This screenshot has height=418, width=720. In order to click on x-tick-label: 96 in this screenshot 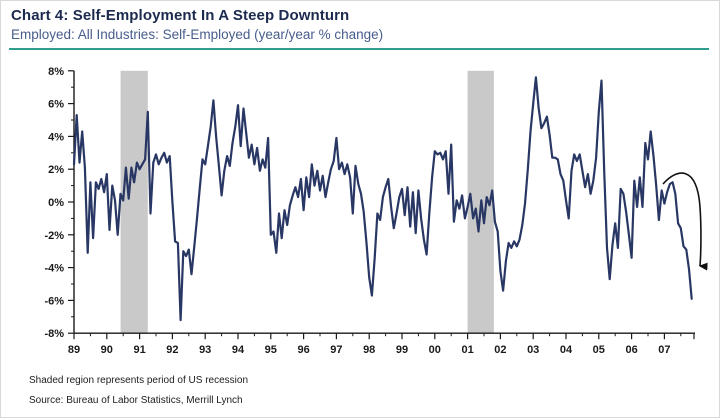, I will do `click(303, 350)`.